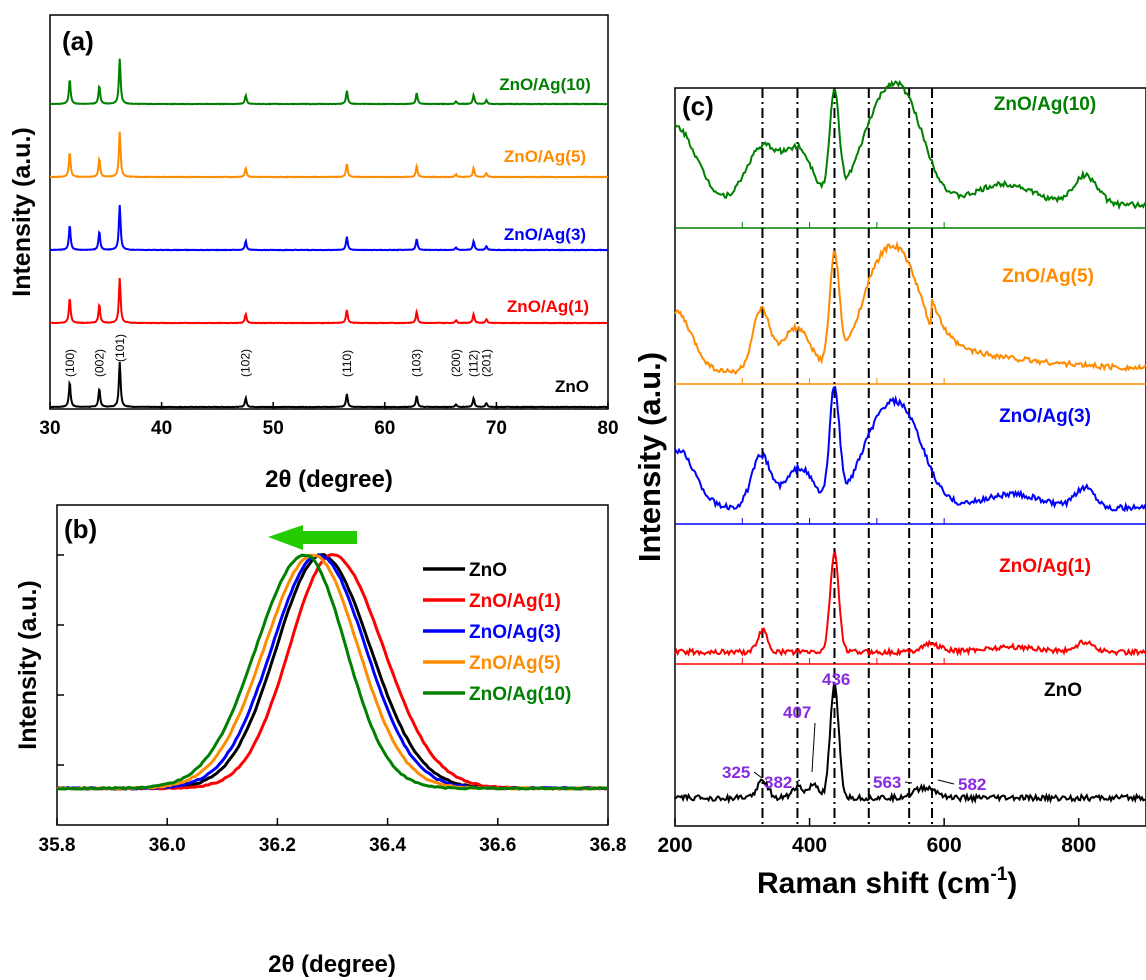 Image resolution: width=1146 pixels, height=980 pixels. I want to click on peak-annotation-407: 407, so click(797, 712).